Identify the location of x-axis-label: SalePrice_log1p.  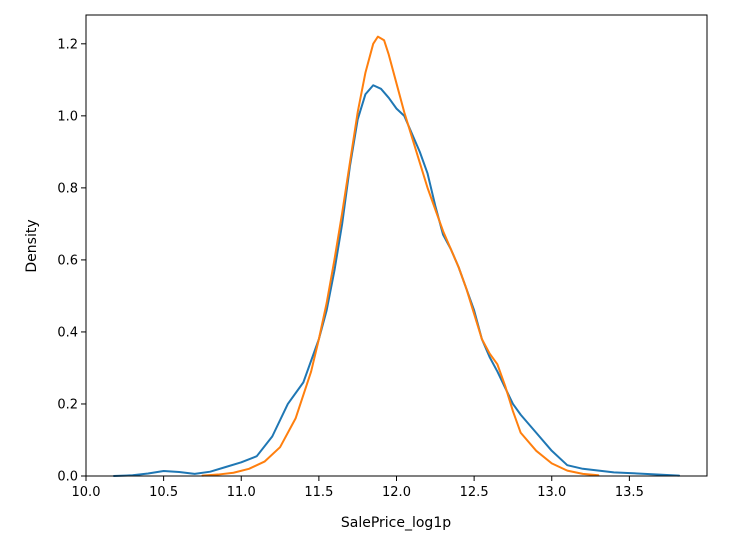
(396, 523).